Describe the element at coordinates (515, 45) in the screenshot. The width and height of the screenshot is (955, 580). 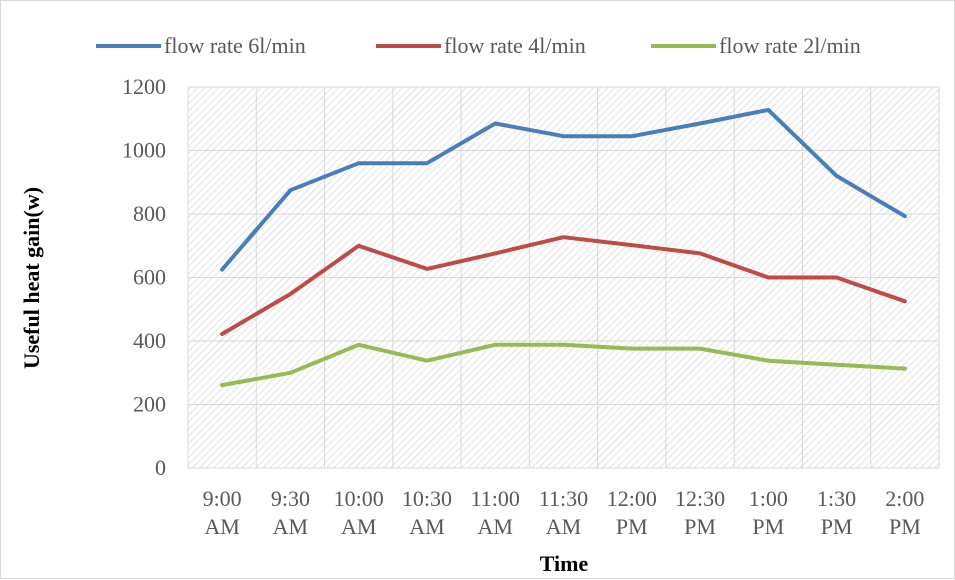
I see `legend-label-2: flow rate 4l/min` at that location.